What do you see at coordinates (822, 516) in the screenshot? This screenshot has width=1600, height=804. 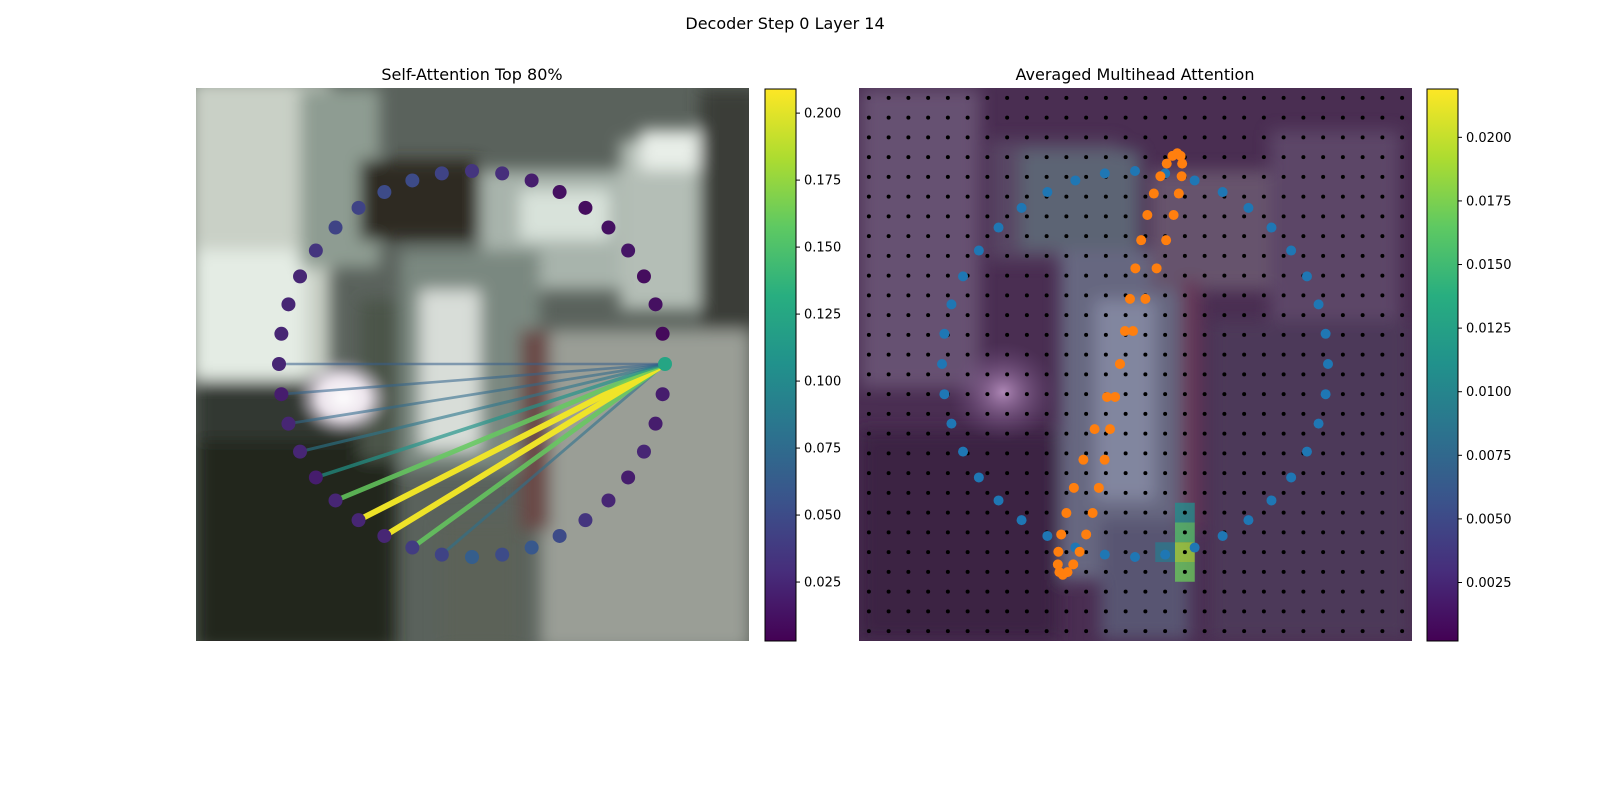 I see `colorbar-tick-label: 0.050` at bounding box center [822, 516].